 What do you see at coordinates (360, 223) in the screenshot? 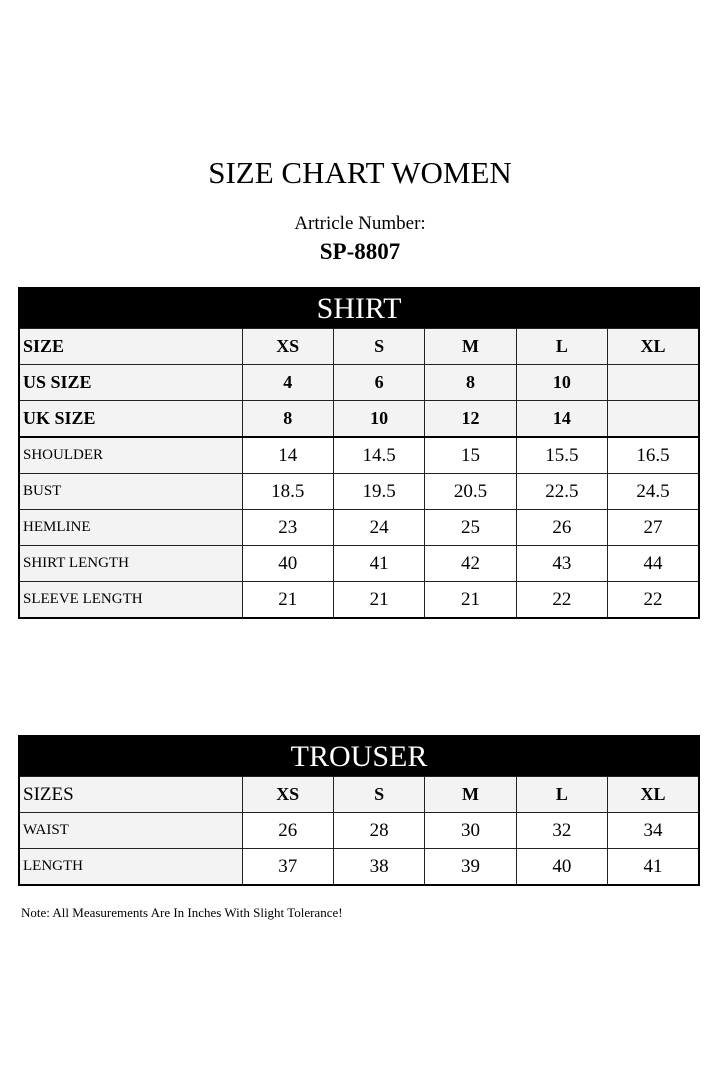
I see `article-number-label: Artricle Number:` at bounding box center [360, 223].